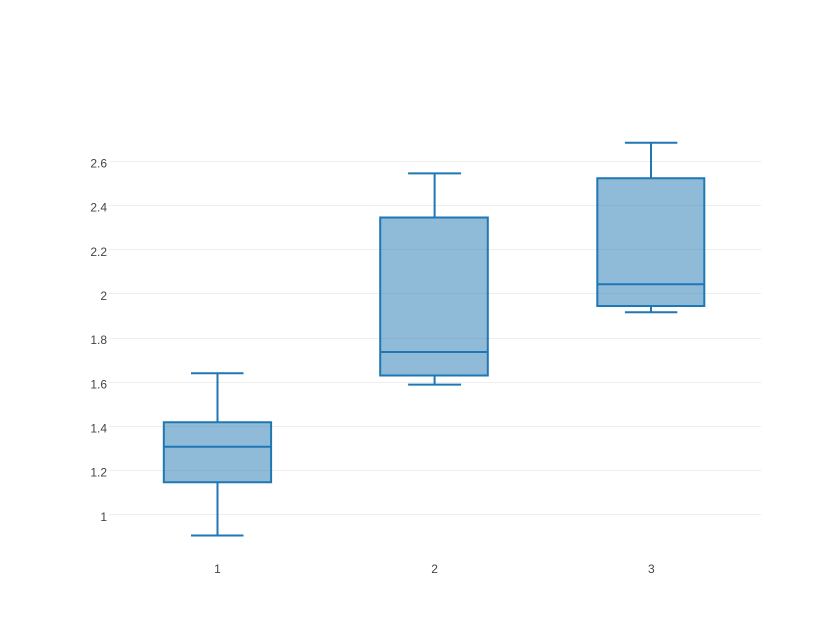  Describe the element at coordinates (98, 208) in the screenshot. I see `svg-text: 2.4` at that location.